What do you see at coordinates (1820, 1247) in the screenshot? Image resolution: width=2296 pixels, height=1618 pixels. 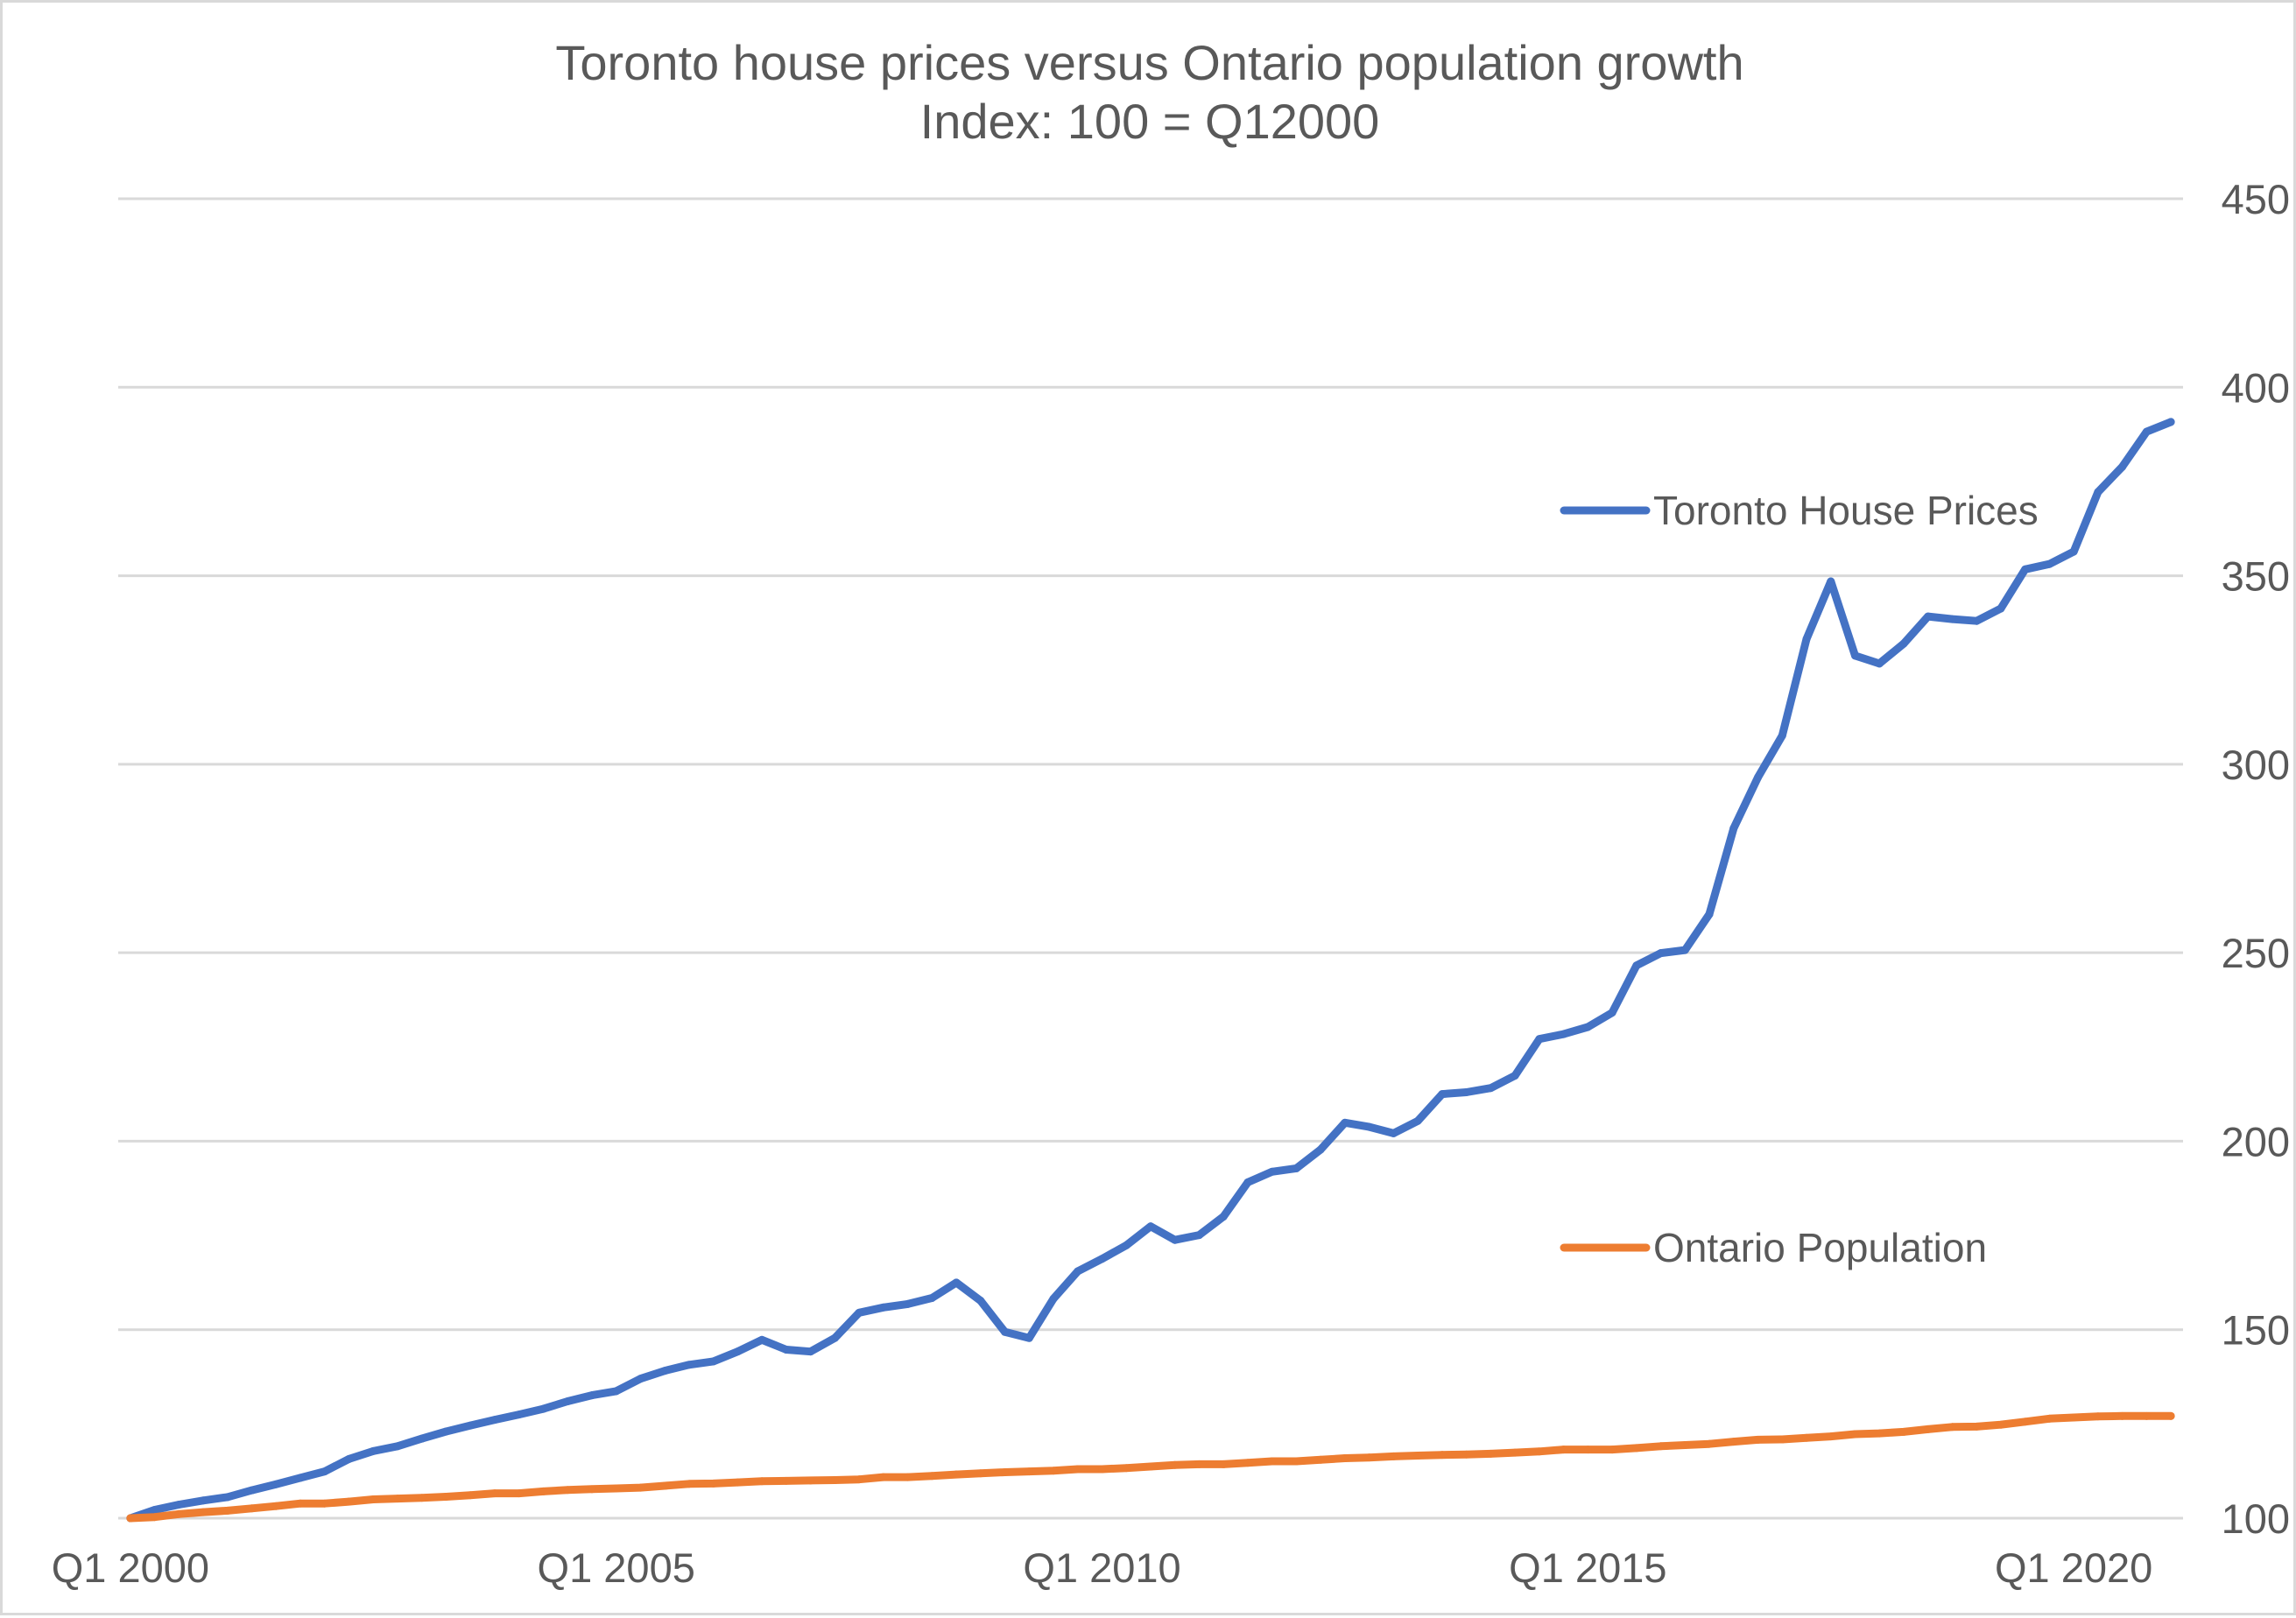 I see `legend-label-ontario-population: Ontario Population` at bounding box center [1820, 1247].